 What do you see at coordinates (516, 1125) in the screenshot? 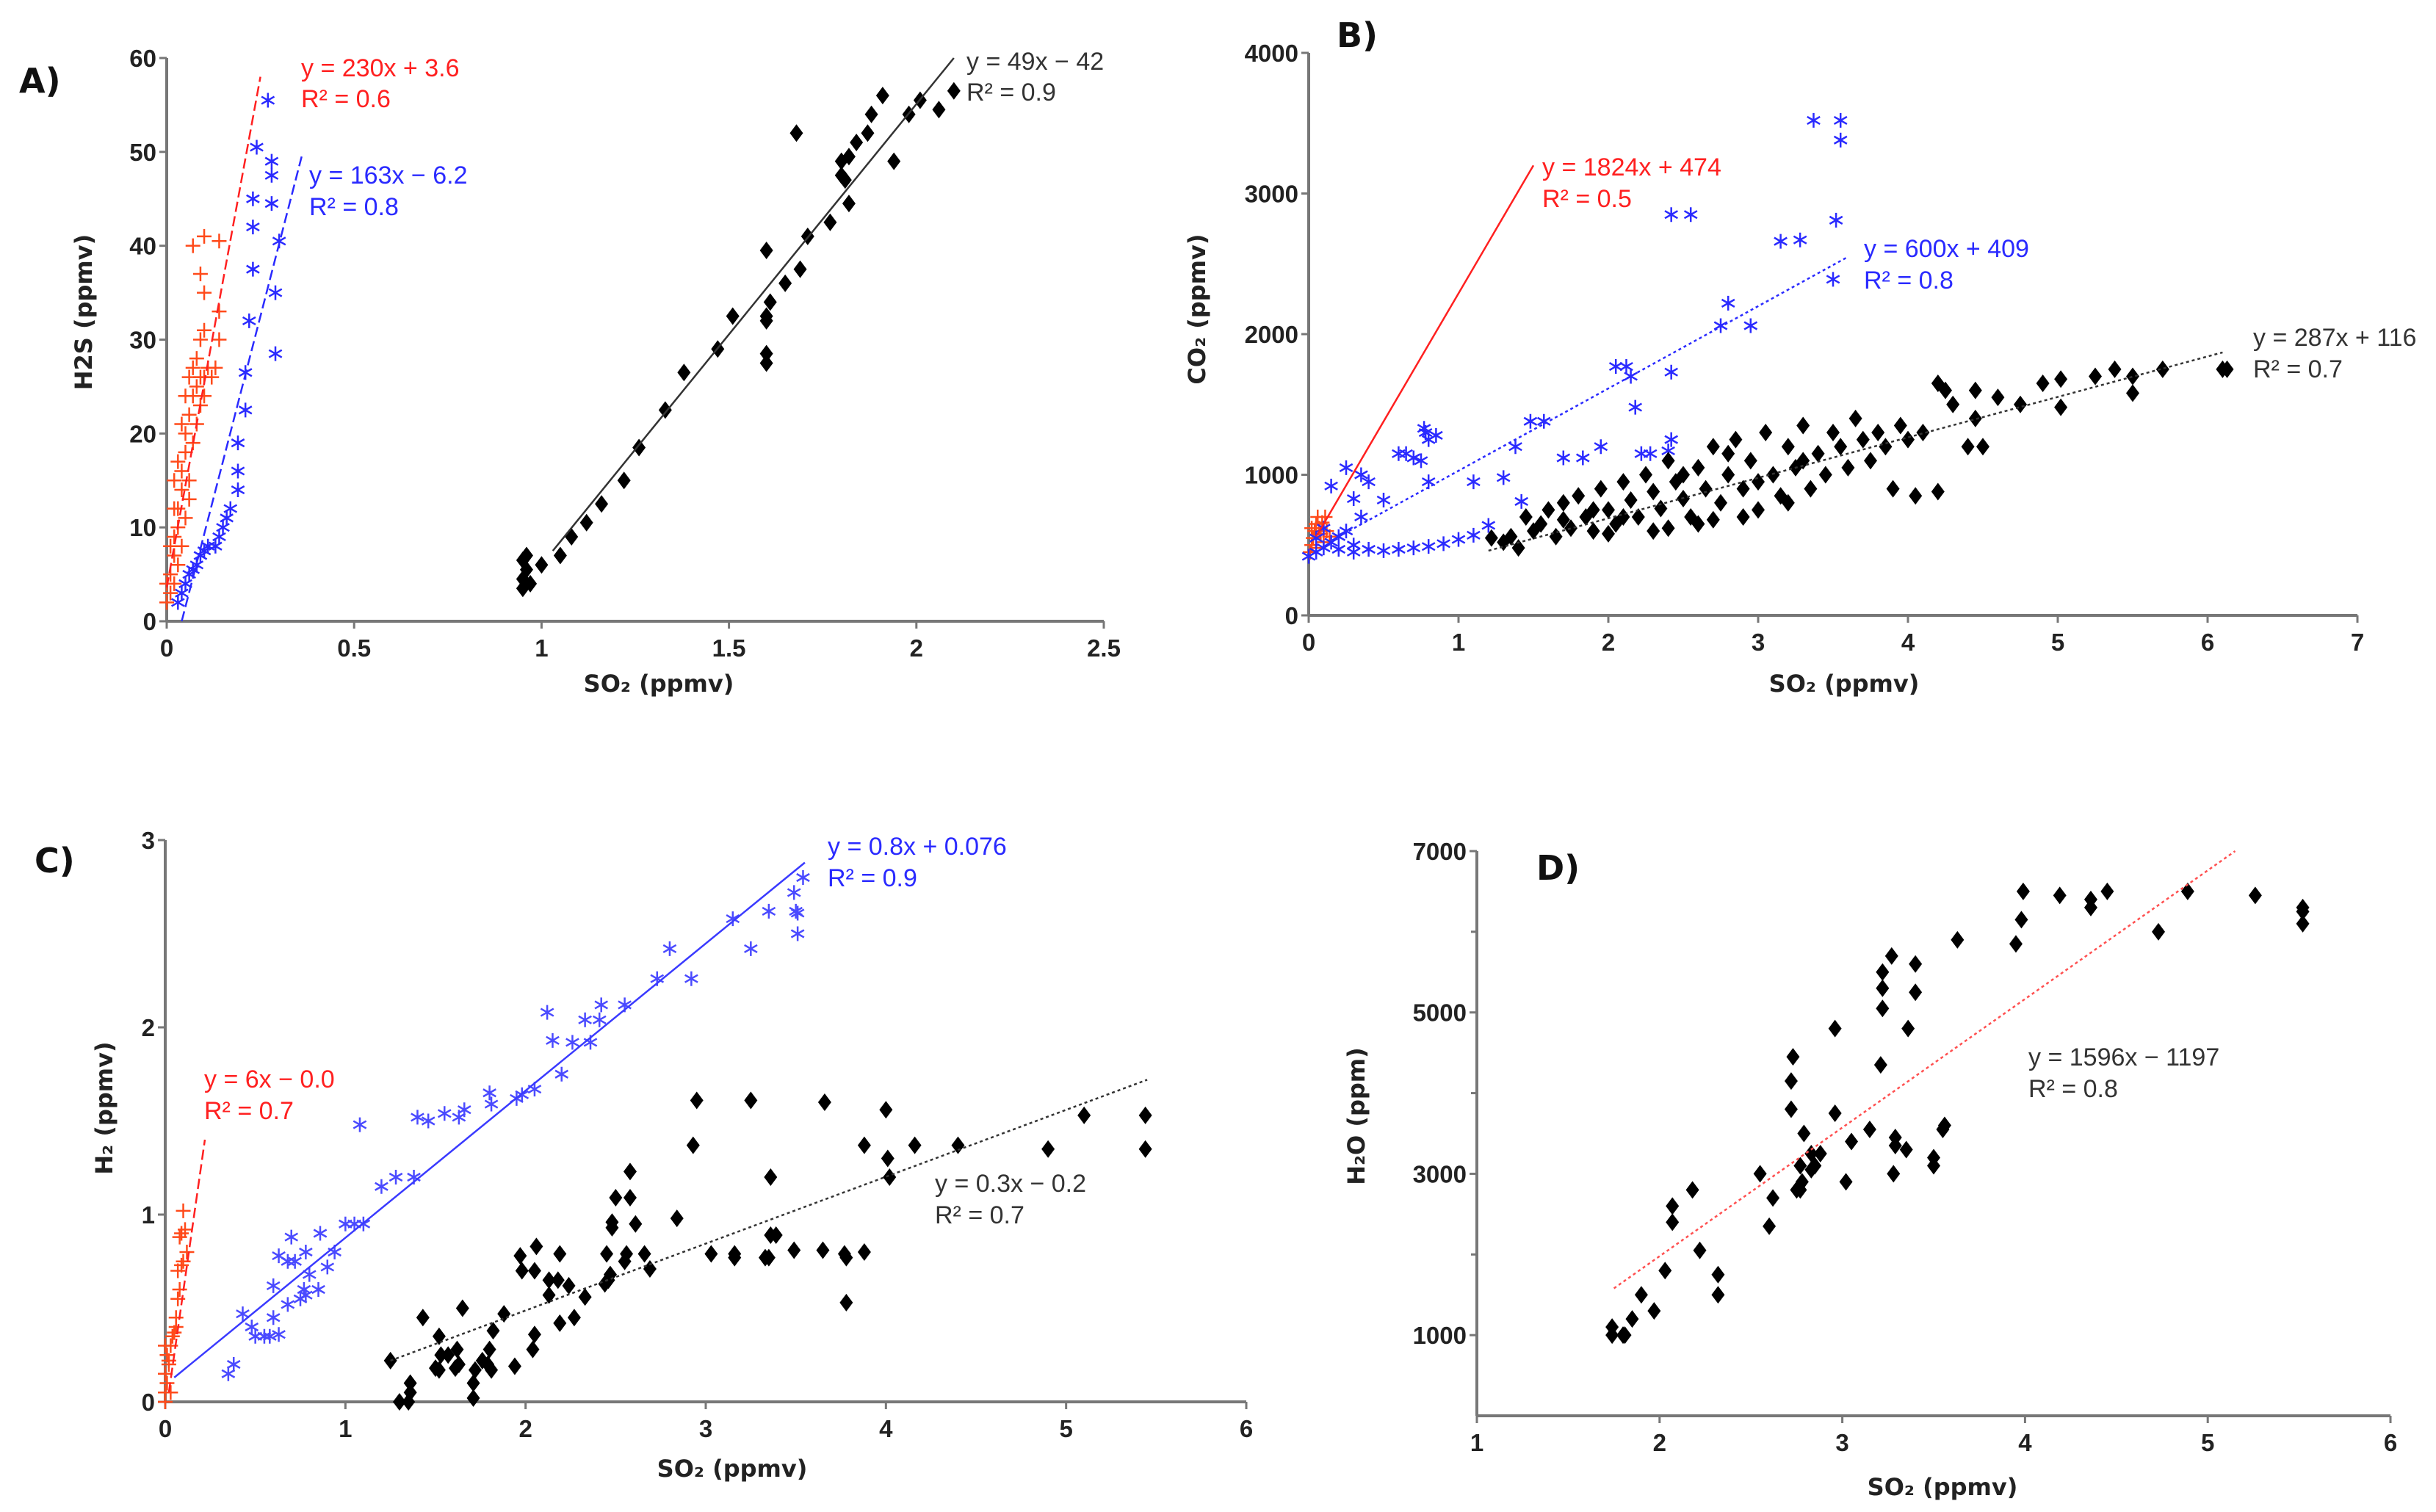
I see `series-blue` at bounding box center [516, 1125].